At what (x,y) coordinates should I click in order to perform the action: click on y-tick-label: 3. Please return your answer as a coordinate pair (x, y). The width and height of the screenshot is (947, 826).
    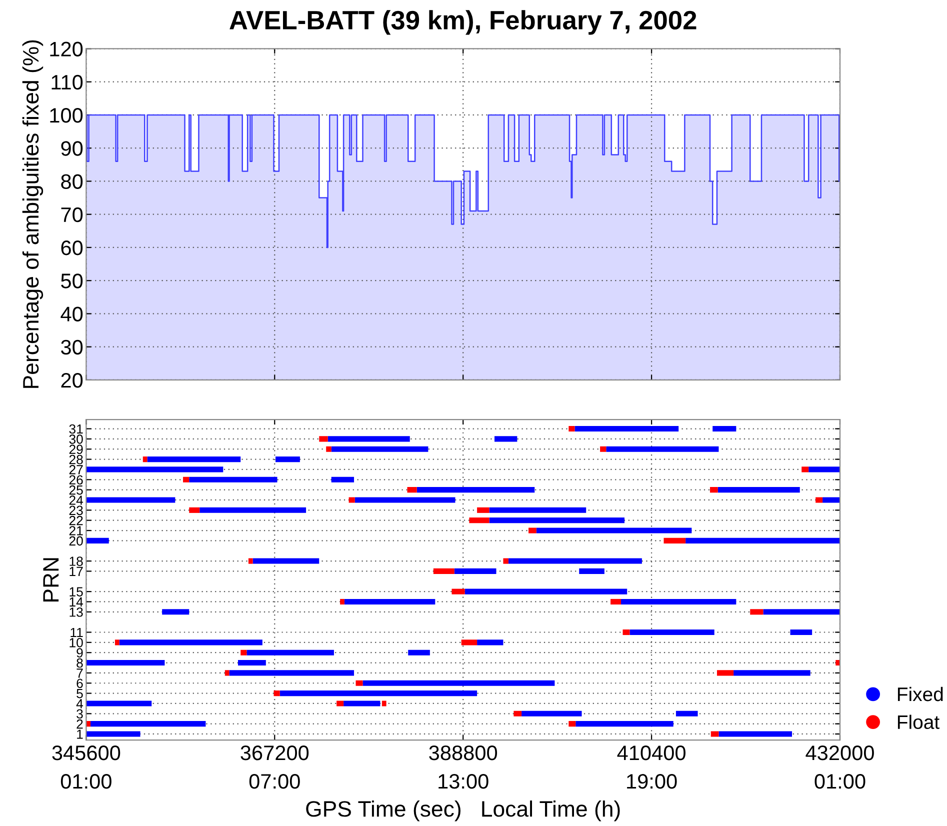
    Looking at the image, I should click on (79, 714).